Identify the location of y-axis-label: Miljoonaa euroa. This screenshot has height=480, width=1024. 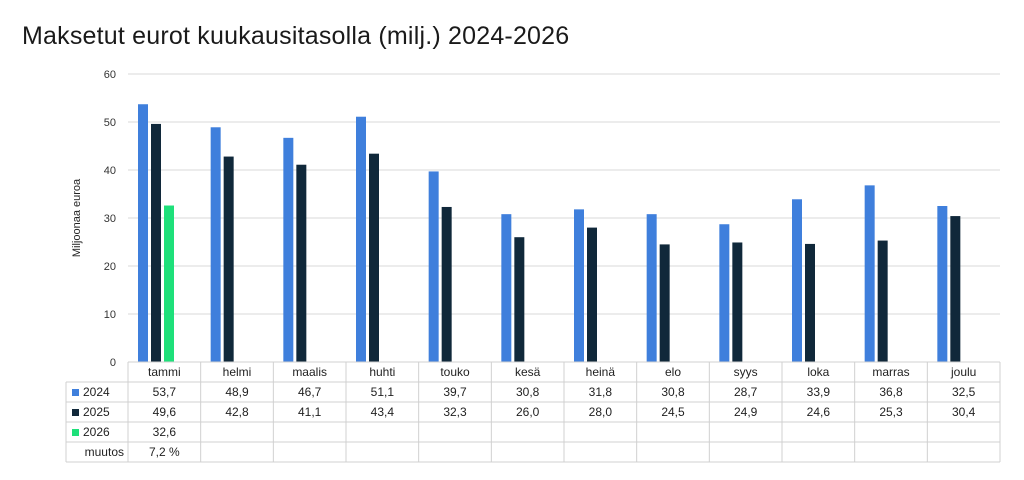
(77, 217).